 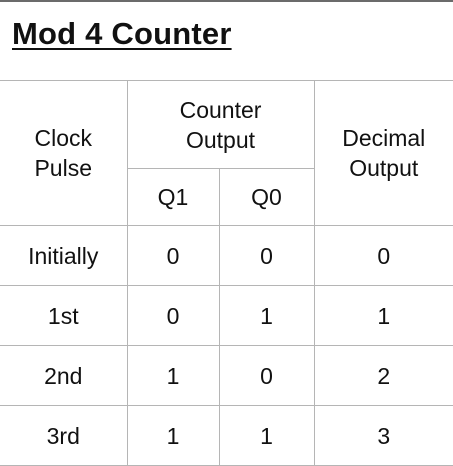 I want to click on table-row: 3rd 1 1 3, so click(x=226, y=435).